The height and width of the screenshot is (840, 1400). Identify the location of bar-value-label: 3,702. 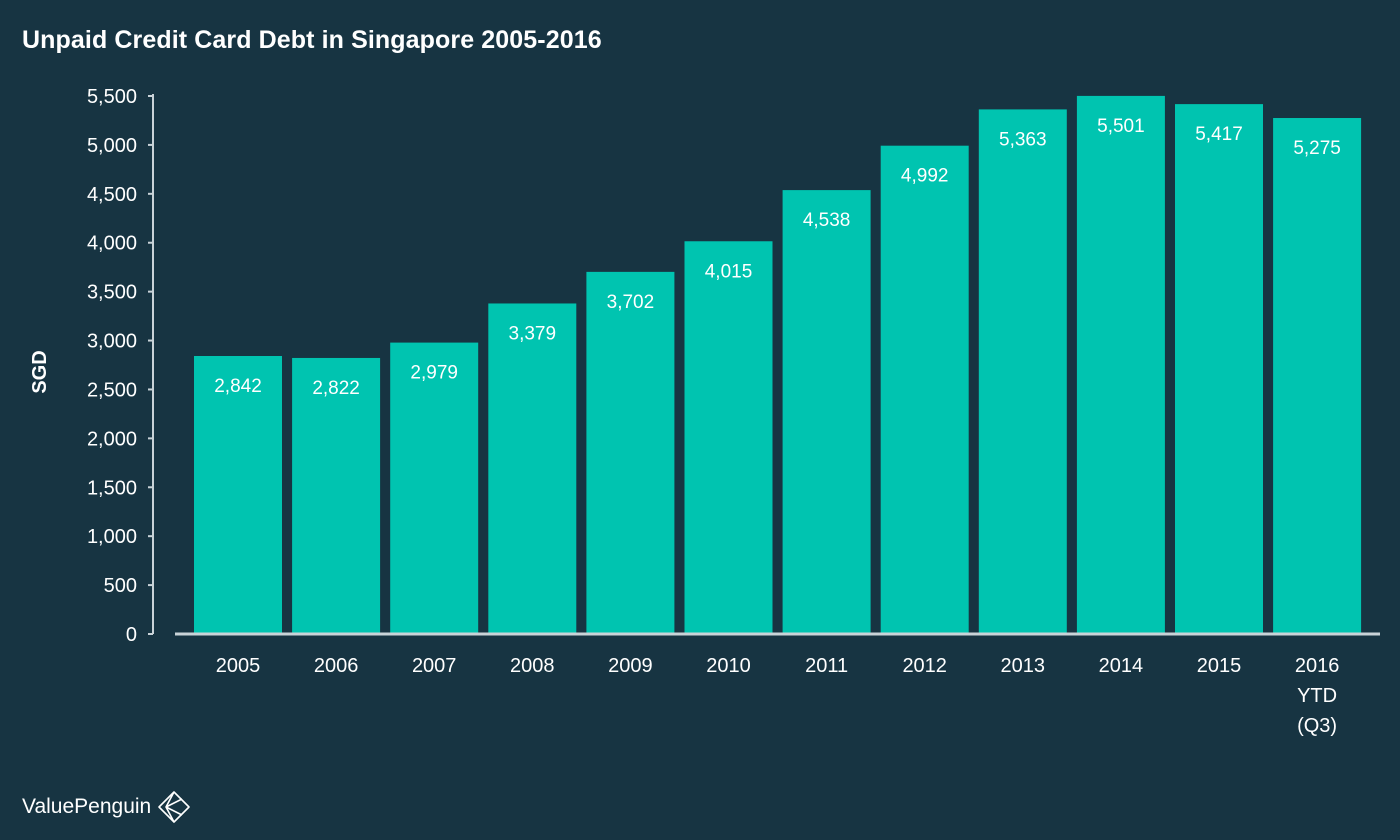
(631, 302).